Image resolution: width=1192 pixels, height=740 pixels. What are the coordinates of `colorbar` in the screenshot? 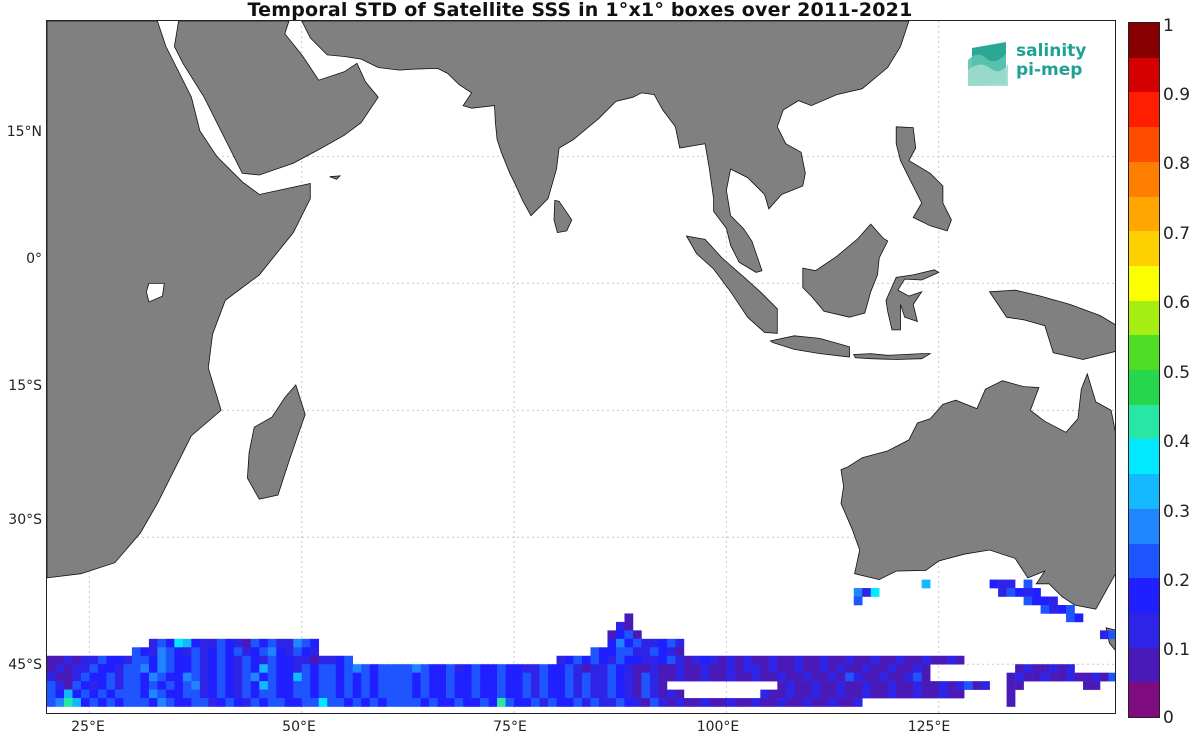 It's located at (1144, 370).